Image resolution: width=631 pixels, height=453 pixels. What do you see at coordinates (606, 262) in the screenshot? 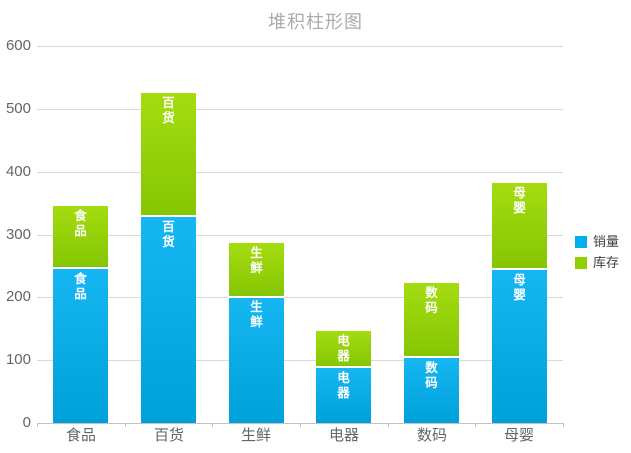
I see `legend-label: 库存` at bounding box center [606, 262].